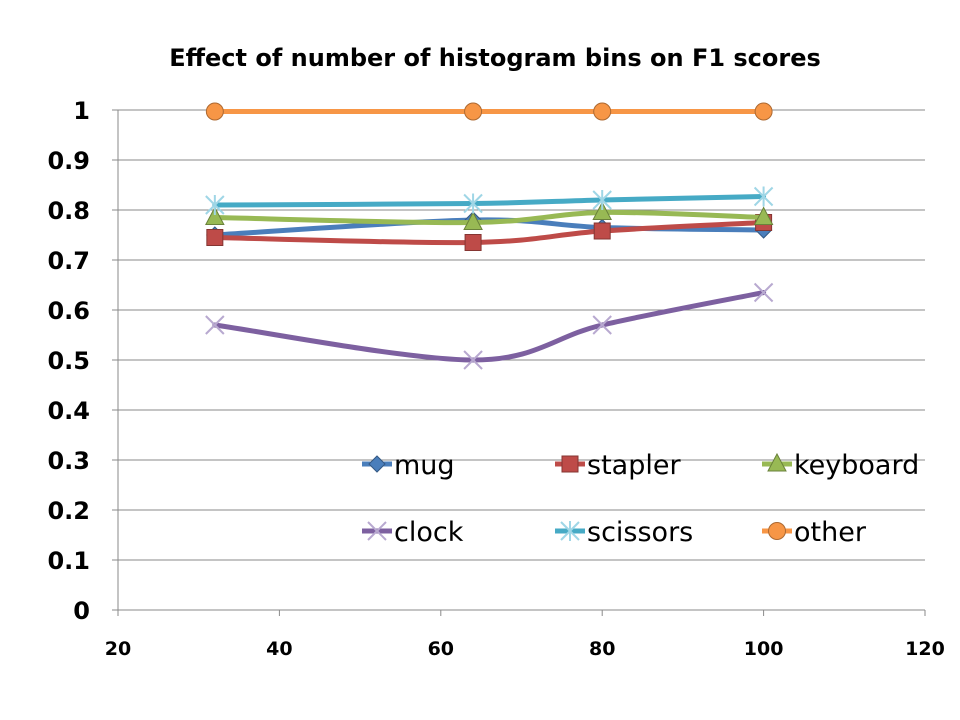 The width and height of the screenshot is (960, 720). Describe the element at coordinates (118, 649) in the screenshot. I see `x-tick-label: 20` at that location.